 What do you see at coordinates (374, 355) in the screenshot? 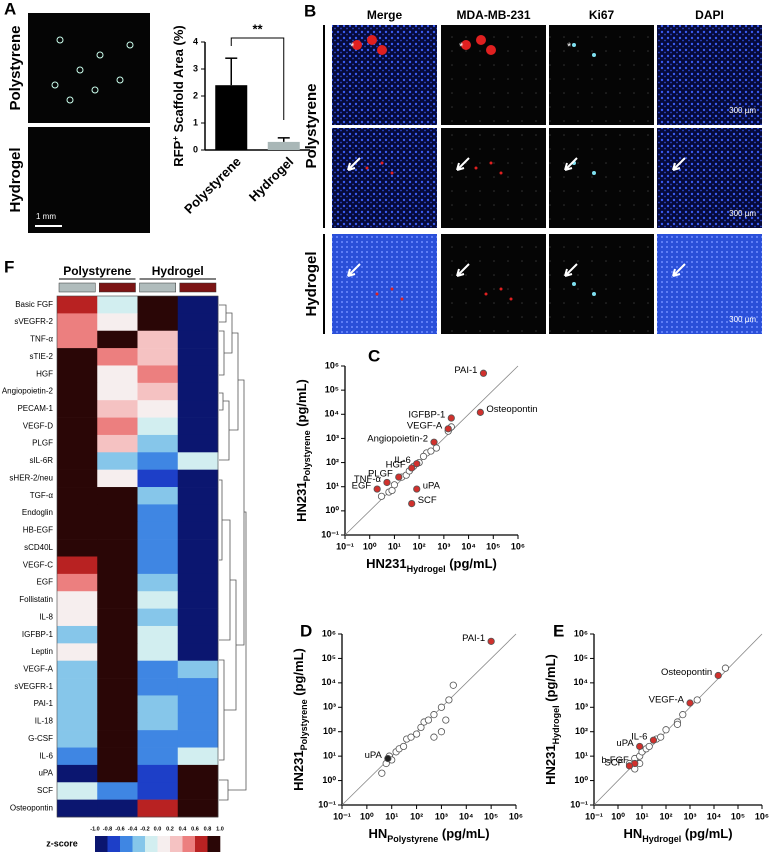
I see `panel-letter: C` at bounding box center [374, 355].